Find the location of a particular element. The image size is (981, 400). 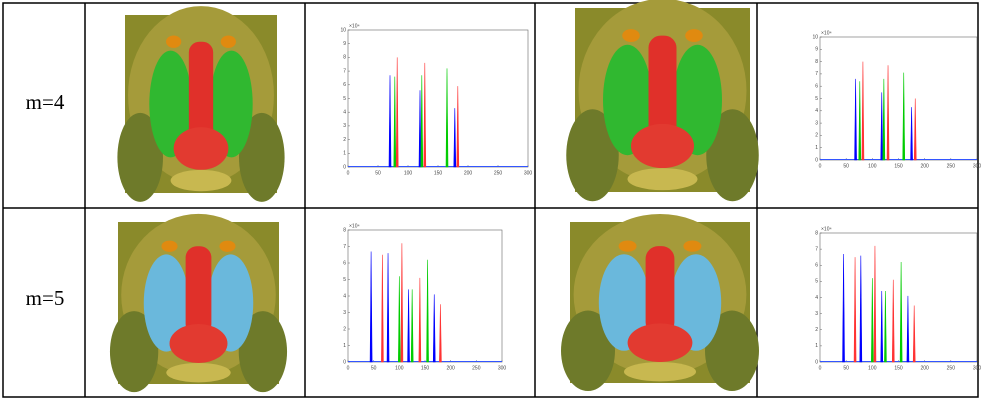

y-tick-label: 9 is located at coordinates (344, 44).